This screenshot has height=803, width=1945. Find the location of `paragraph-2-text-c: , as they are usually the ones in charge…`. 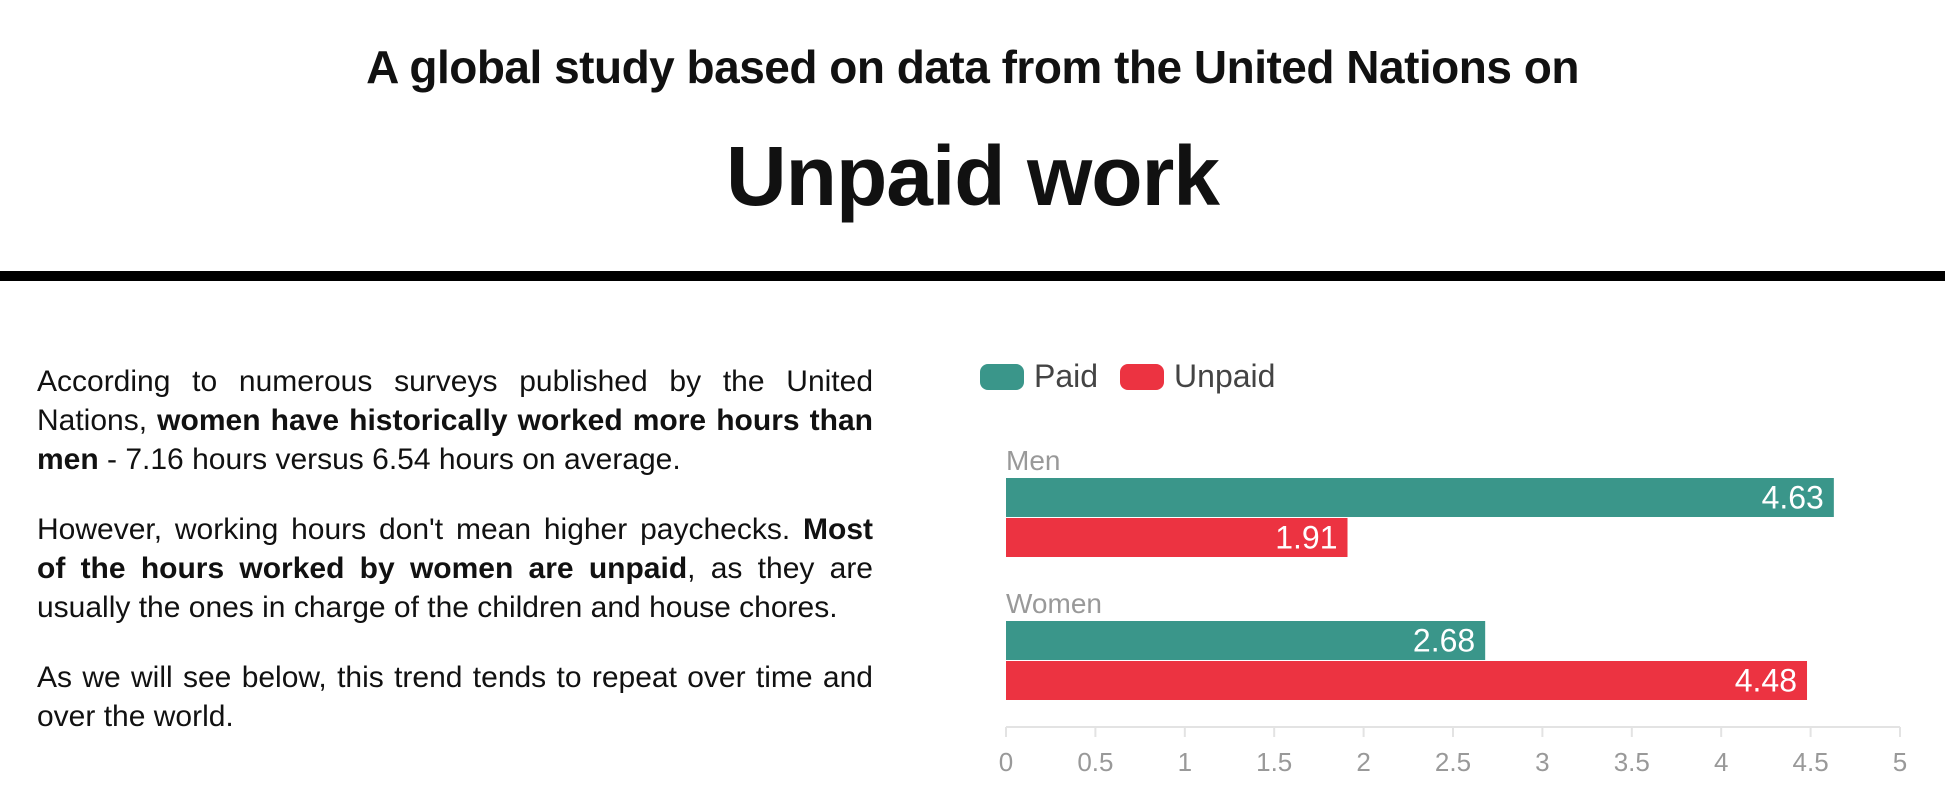

paragraph-2-text-c: , as they are usually the ones in charge… is located at coordinates (455, 588).